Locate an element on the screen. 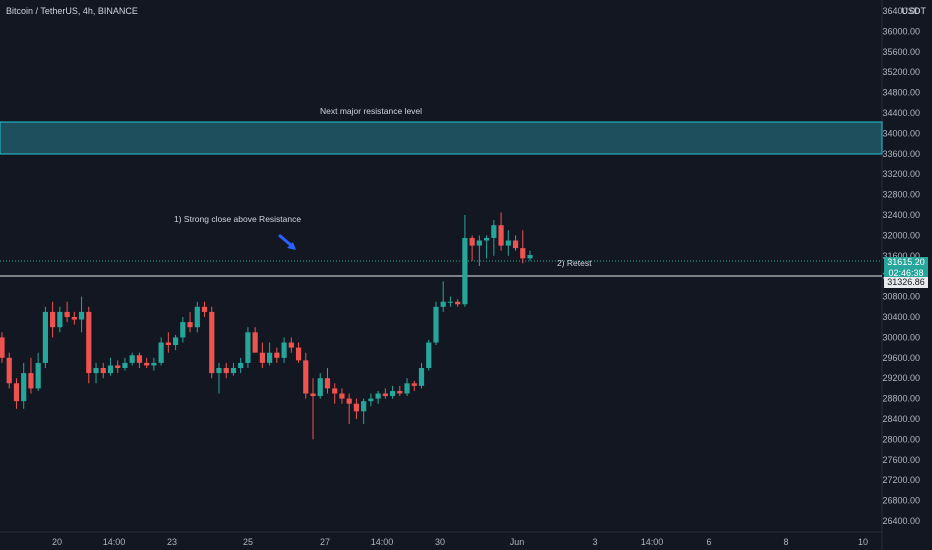  price-tick-label: 30400.00 is located at coordinates (901, 317).